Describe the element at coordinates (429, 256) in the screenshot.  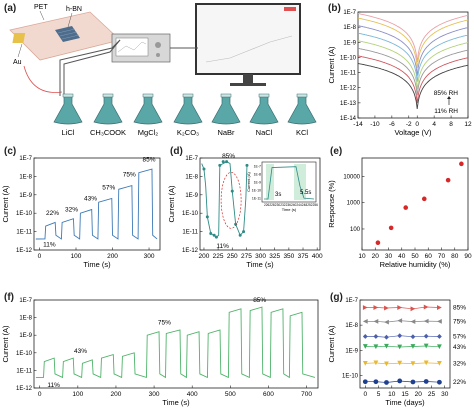
I see `xtick-label: 60` at that location.